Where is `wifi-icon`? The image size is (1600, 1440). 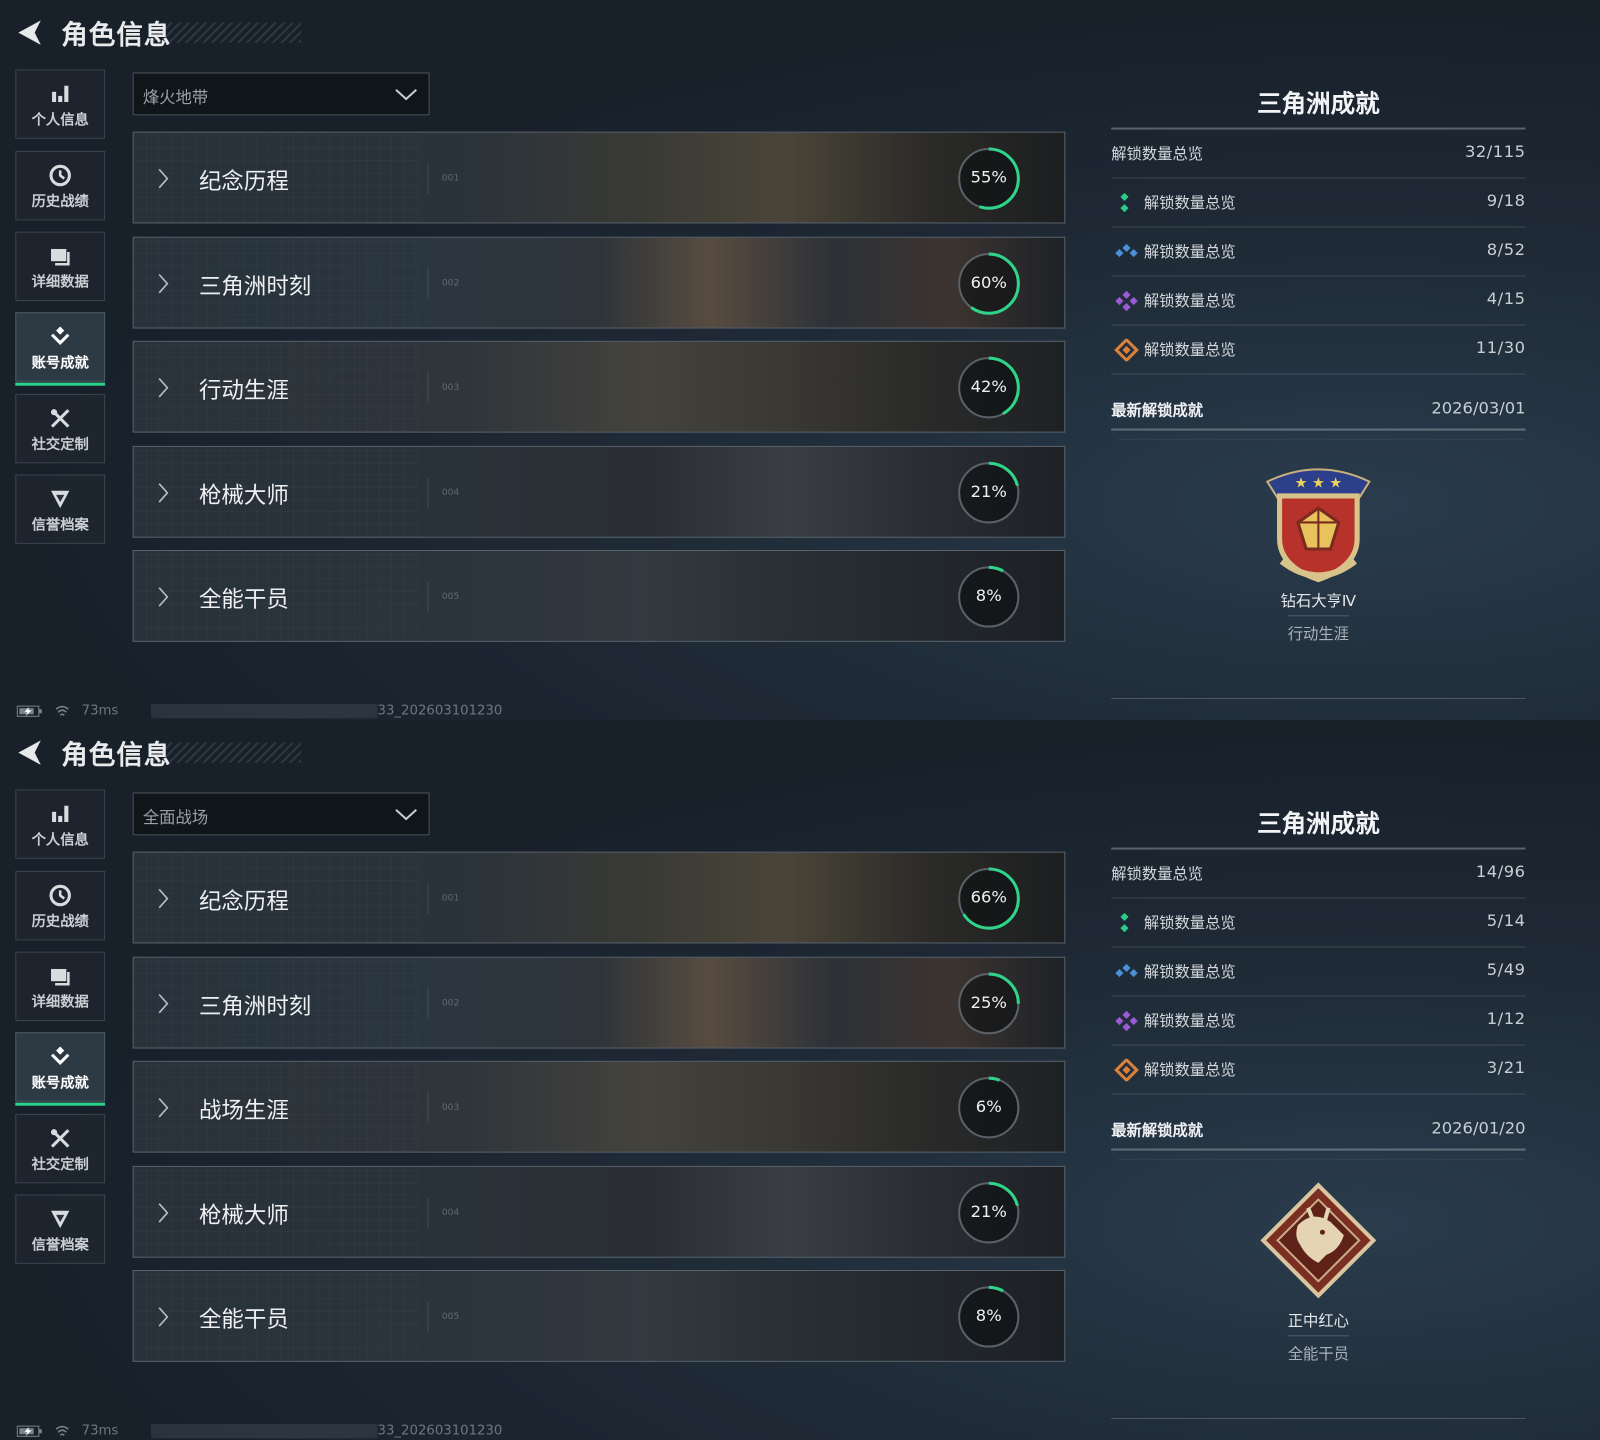 wifi-icon is located at coordinates (62, 710).